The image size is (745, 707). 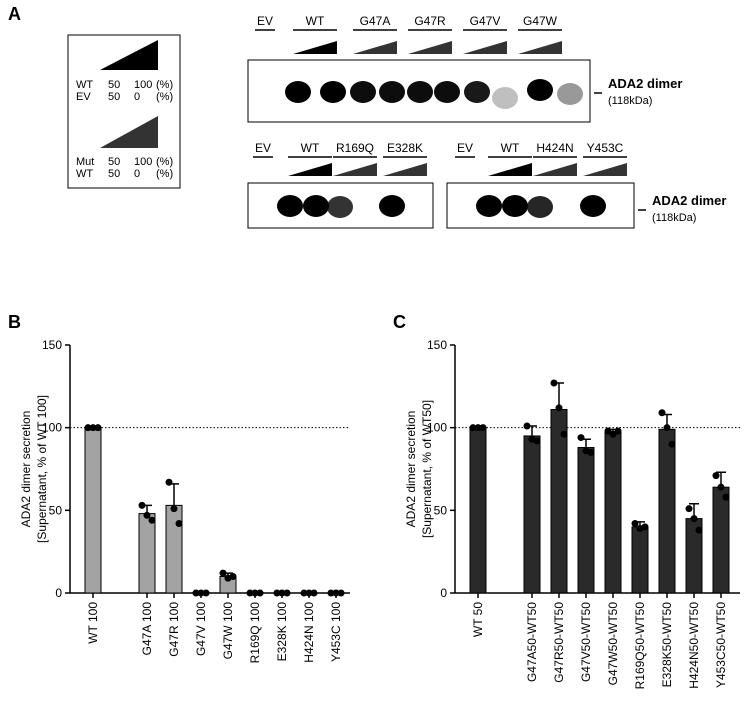 I want to click on legend-text: 50, so click(x=114, y=97).